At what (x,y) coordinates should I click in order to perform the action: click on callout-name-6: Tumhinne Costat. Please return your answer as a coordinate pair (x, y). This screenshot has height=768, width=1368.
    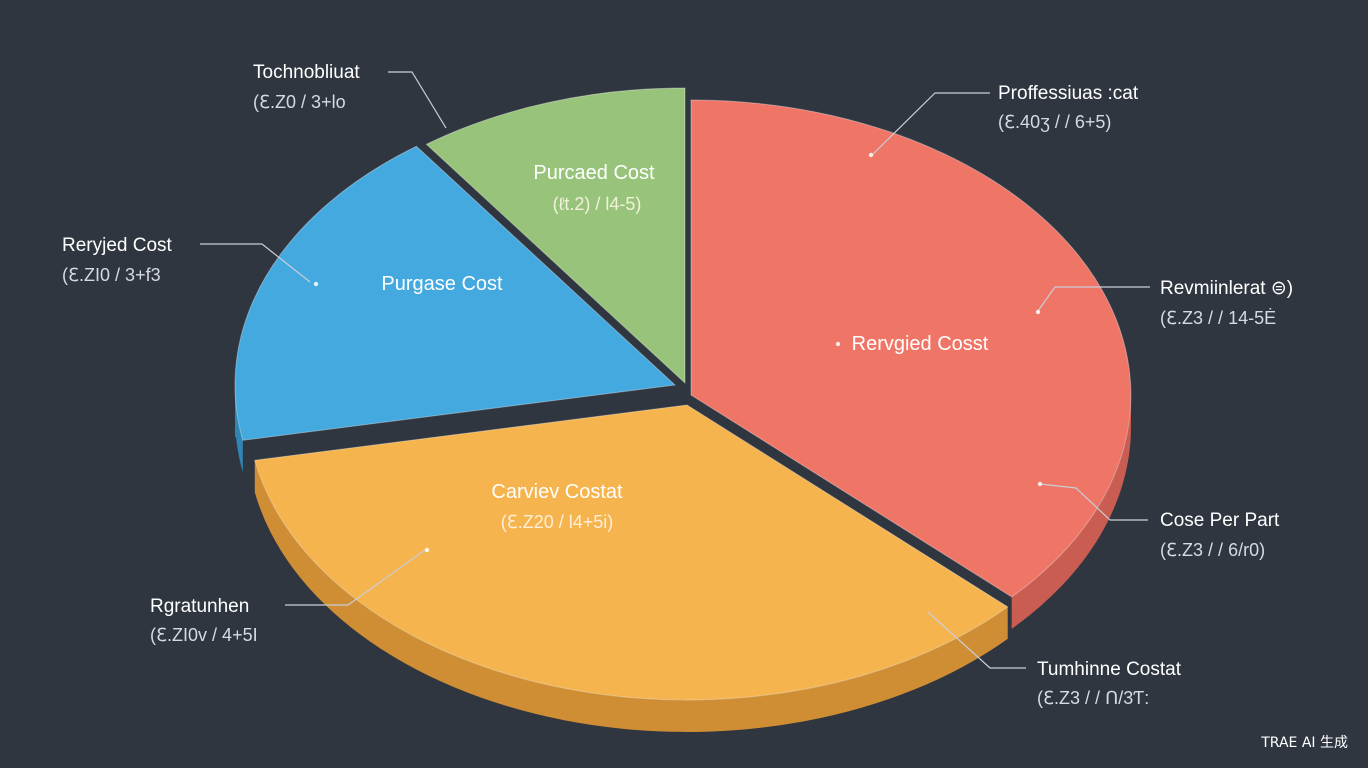
    Looking at the image, I should click on (1109, 669).